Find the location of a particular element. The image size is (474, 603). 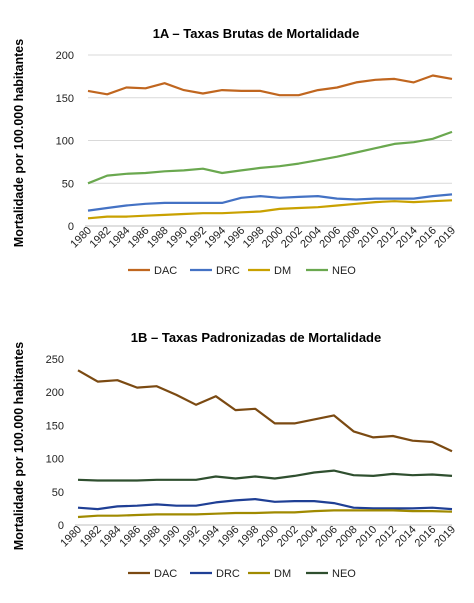

chart-1b-x-tick-label: 1994 is located at coordinates (209, 537).